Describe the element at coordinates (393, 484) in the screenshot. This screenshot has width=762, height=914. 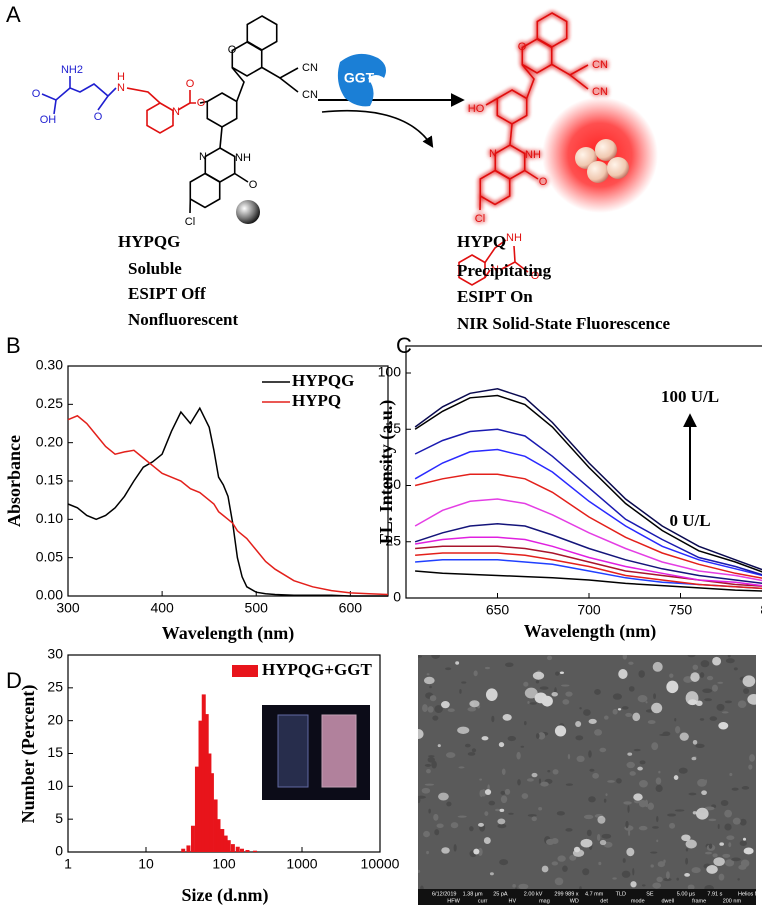
I see `y-tick-label: 50` at that location.